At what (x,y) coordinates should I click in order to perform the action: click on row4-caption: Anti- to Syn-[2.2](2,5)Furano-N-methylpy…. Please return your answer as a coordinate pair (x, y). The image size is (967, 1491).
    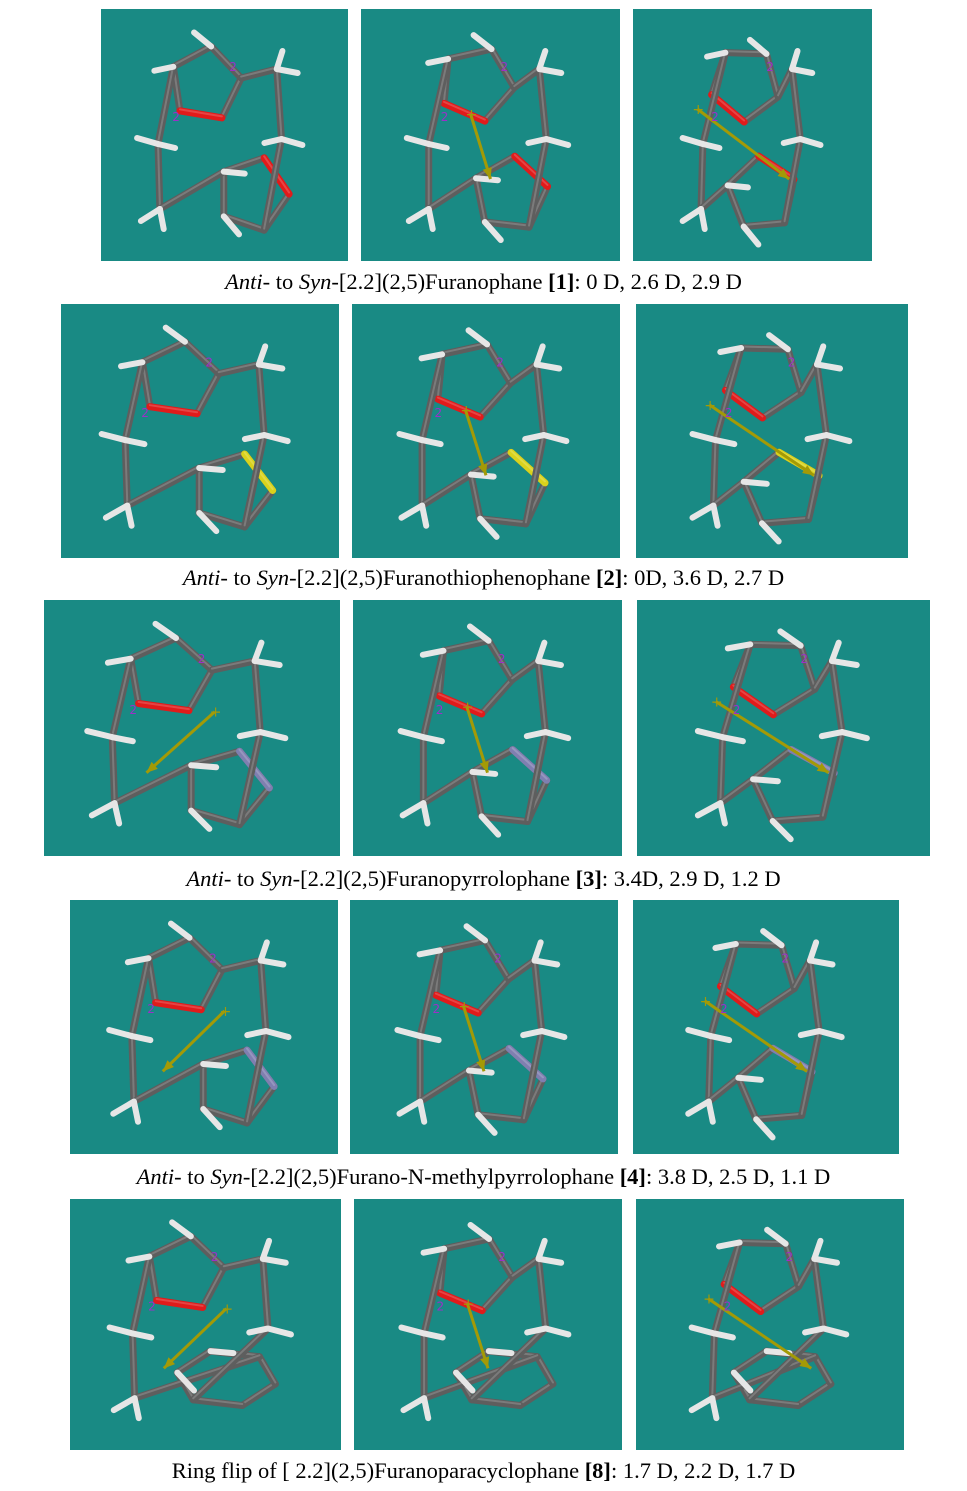
    Looking at the image, I should click on (483, 1177).